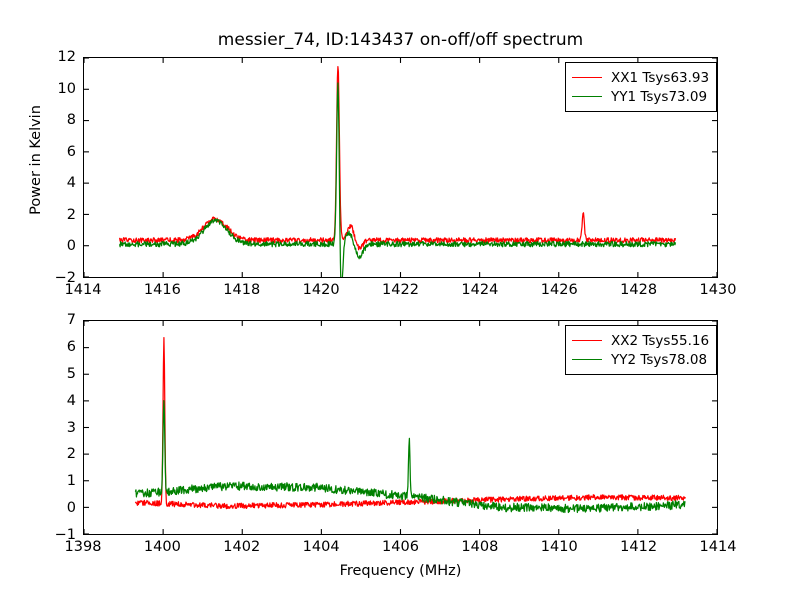 The width and height of the screenshot is (800, 600). I want to click on x-tick-label: 1400, so click(162, 547).